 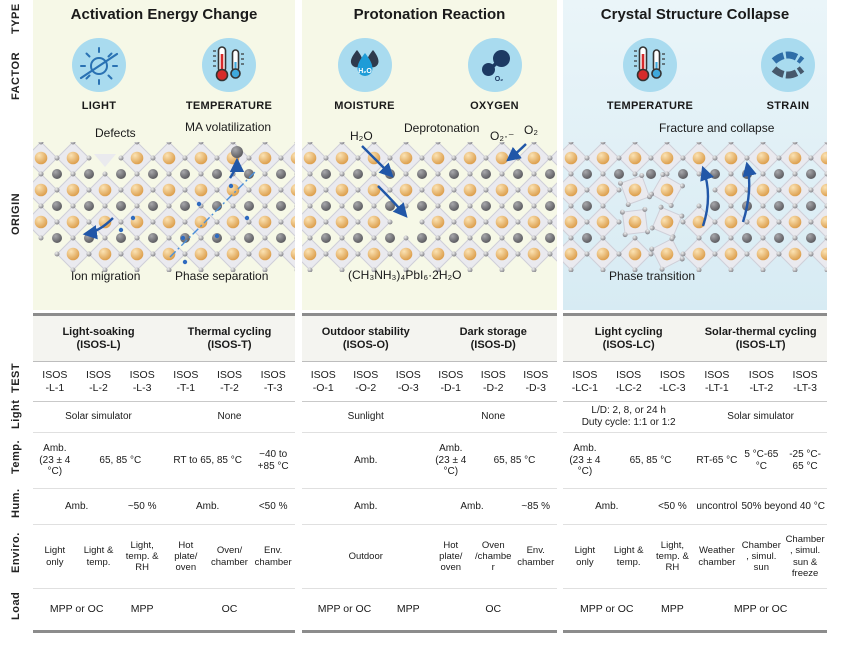 What do you see at coordinates (228, 127) in the screenshot?
I see `annotation-ma-volatilization: MA volatilization` at bounding box center [228, 127].